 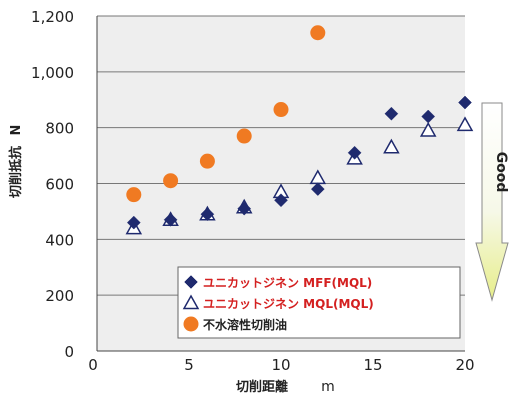 I want to click on y-axis-label: 切削抵抗, so click(x=16, y=172).